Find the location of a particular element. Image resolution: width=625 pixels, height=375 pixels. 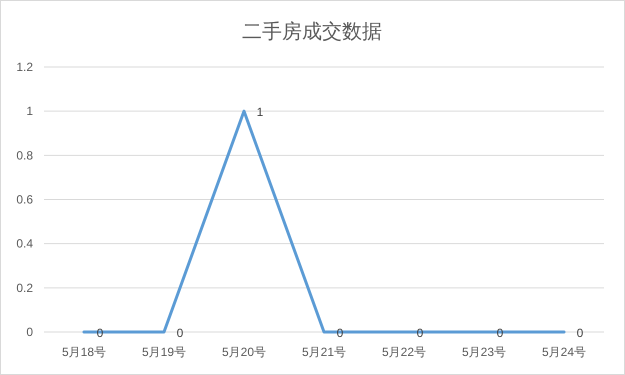

x-tick-label: 5月22号 is located at coordinates (404, 352).